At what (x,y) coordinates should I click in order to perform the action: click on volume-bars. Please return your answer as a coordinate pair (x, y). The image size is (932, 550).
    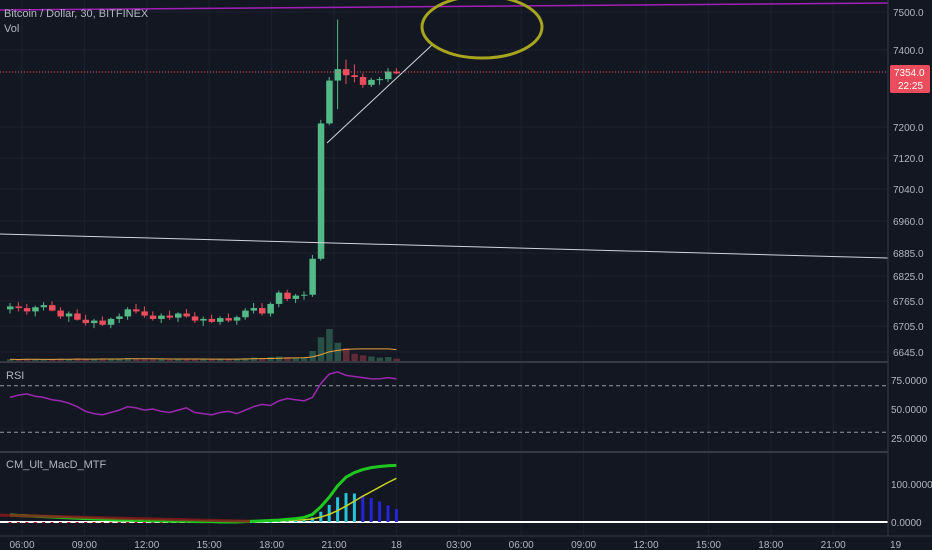
    Looking at the image, I should click on (203, 345).